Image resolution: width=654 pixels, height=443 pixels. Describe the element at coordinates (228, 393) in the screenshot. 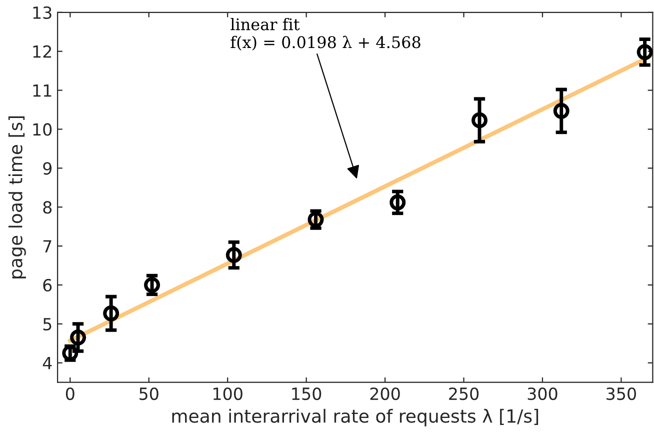

I see `x-tick-label: 100` at that location.